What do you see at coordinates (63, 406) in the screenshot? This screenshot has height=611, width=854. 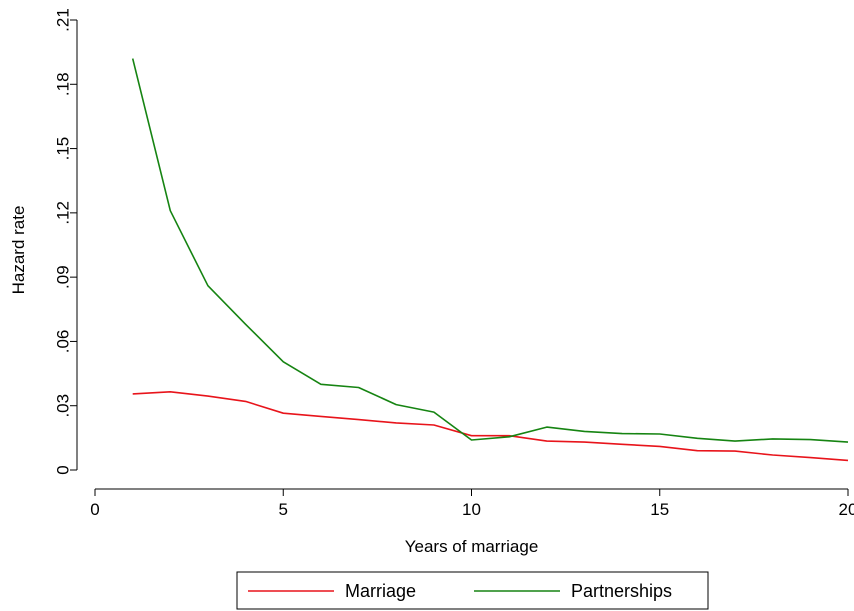 I see `y-tick-label: .03` at bounding box center [63, 406].